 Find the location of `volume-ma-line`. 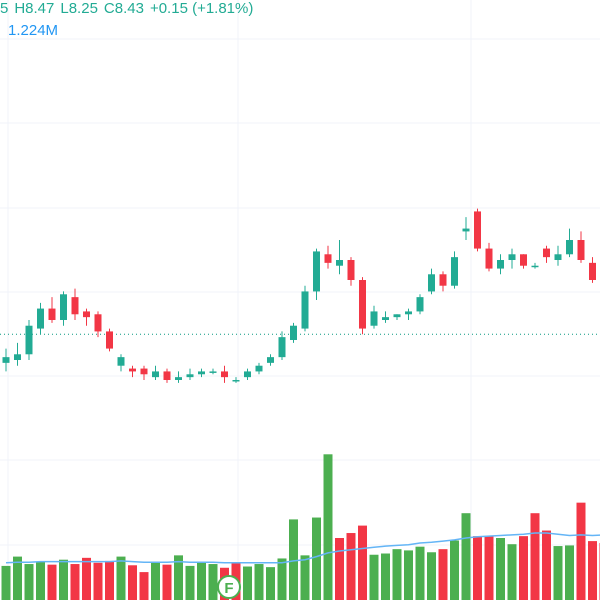

volume-ma-line is located at coordinates (302, 548).